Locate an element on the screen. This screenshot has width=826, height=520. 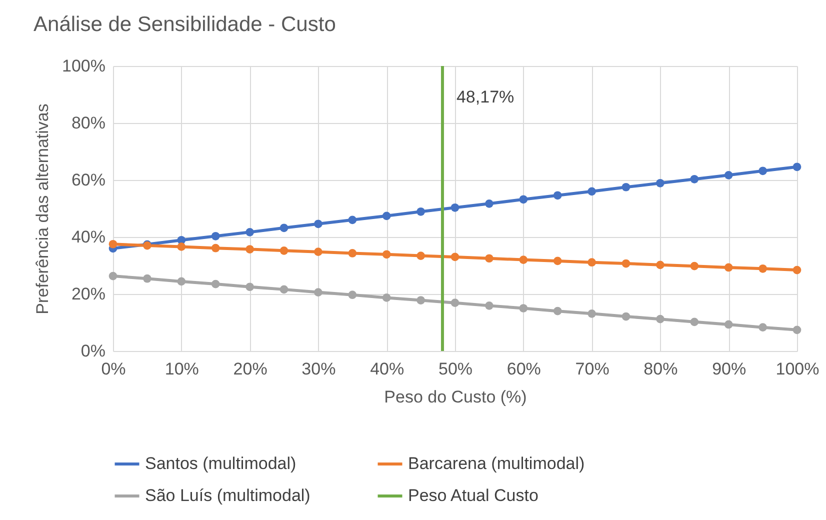
x-tick-label: 90% is located at coordinates (729, 369).